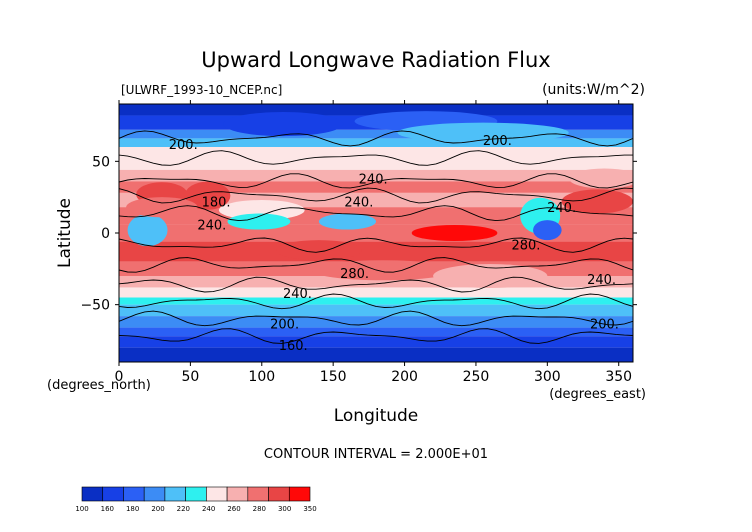 The image size is (752, 532). Describe the element at coordinates (597, 394) in the screenshot. I see `x-unit-label: (degrees_east)` at that location.